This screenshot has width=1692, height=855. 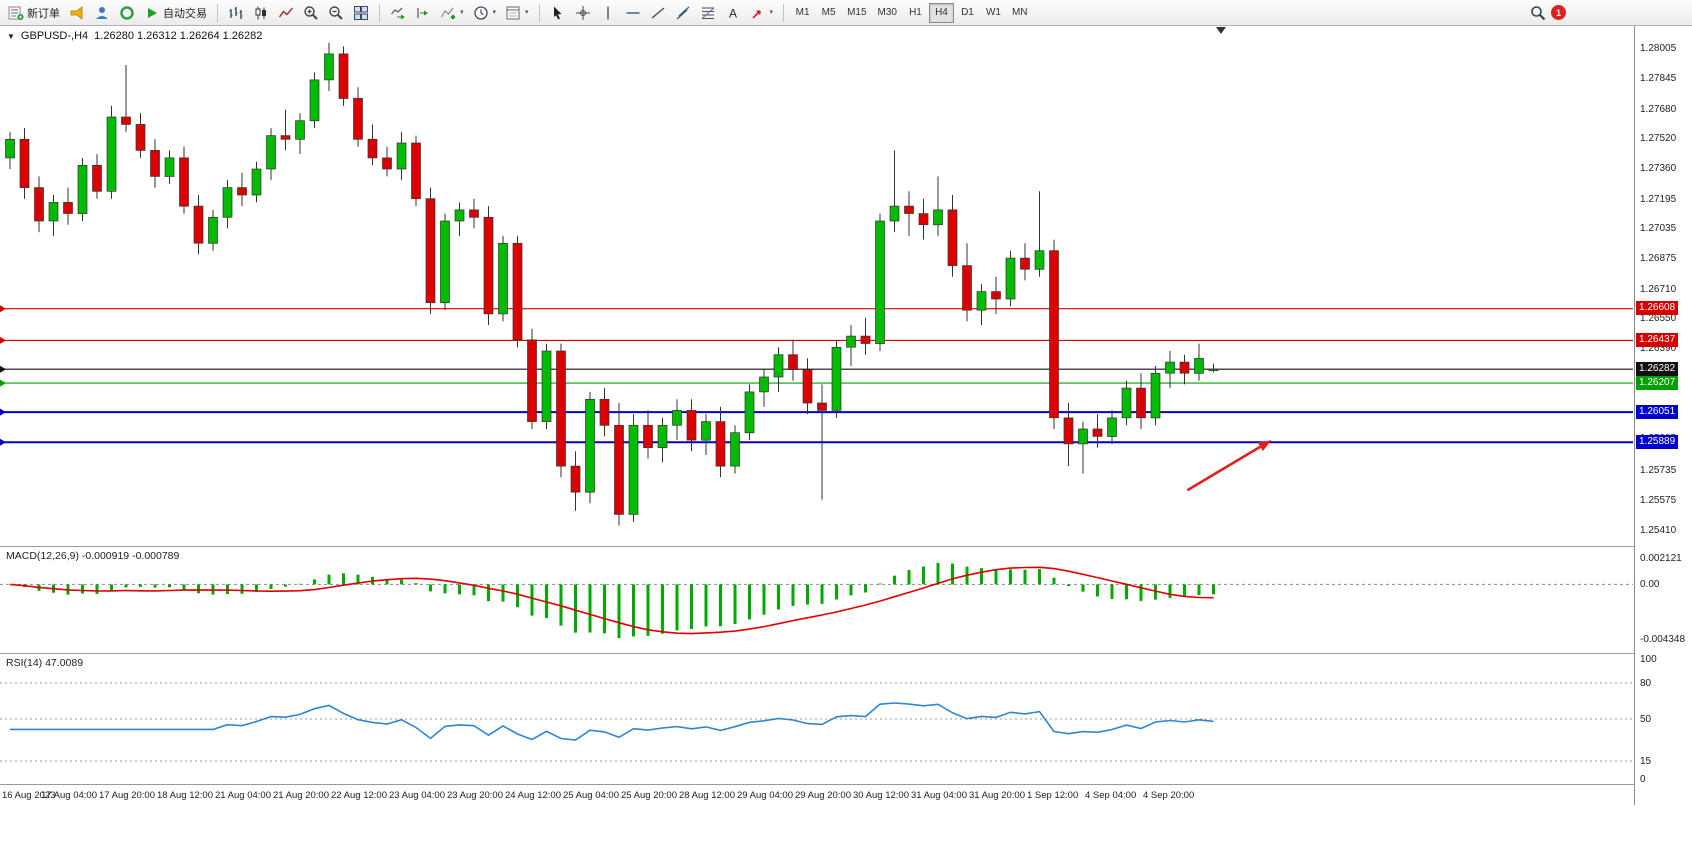 What do you see at coordinates (887, 13) in the screenshot?
I see `timeframe-button-m30: M30` at bounding box center [887, 13].